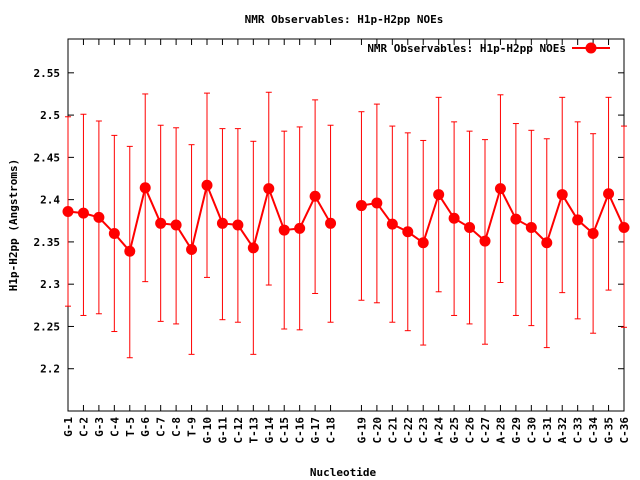  I want to click on y-tick-label: 2.45, so click(47, 157).